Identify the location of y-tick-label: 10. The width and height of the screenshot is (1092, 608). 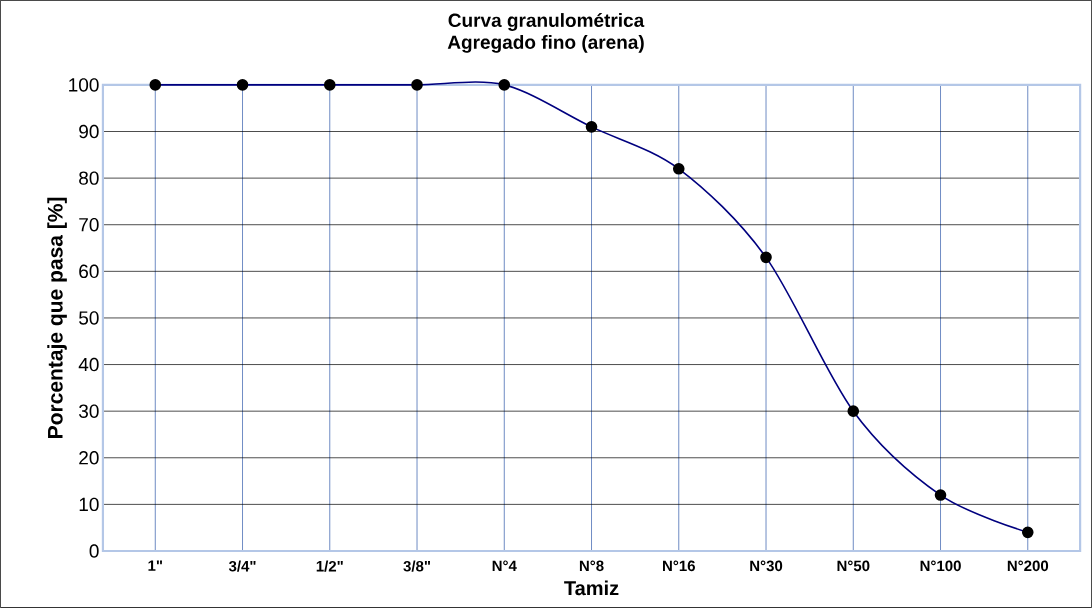
(89, 504).